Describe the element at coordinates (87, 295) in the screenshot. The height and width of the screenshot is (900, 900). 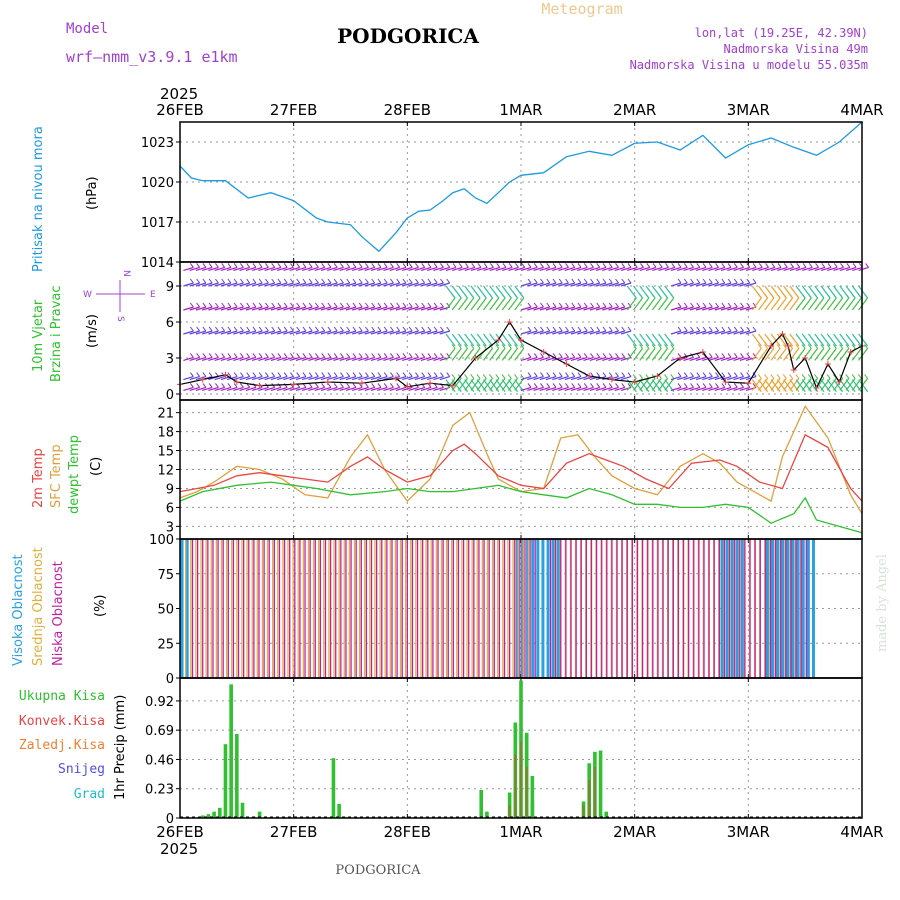
I see `compass-w: W` at that location.